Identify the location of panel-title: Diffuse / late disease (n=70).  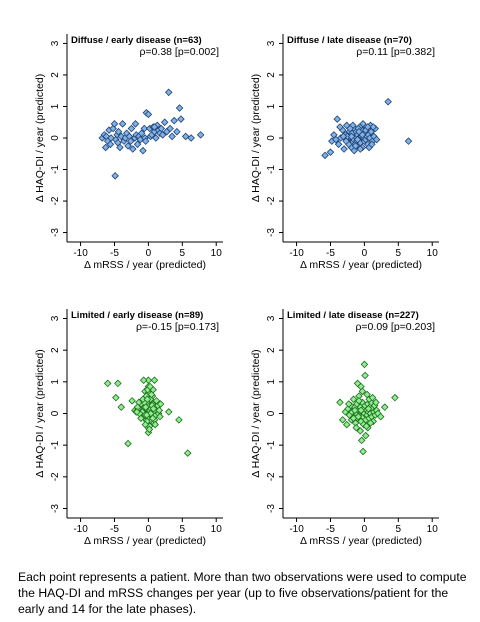
(349, 40).